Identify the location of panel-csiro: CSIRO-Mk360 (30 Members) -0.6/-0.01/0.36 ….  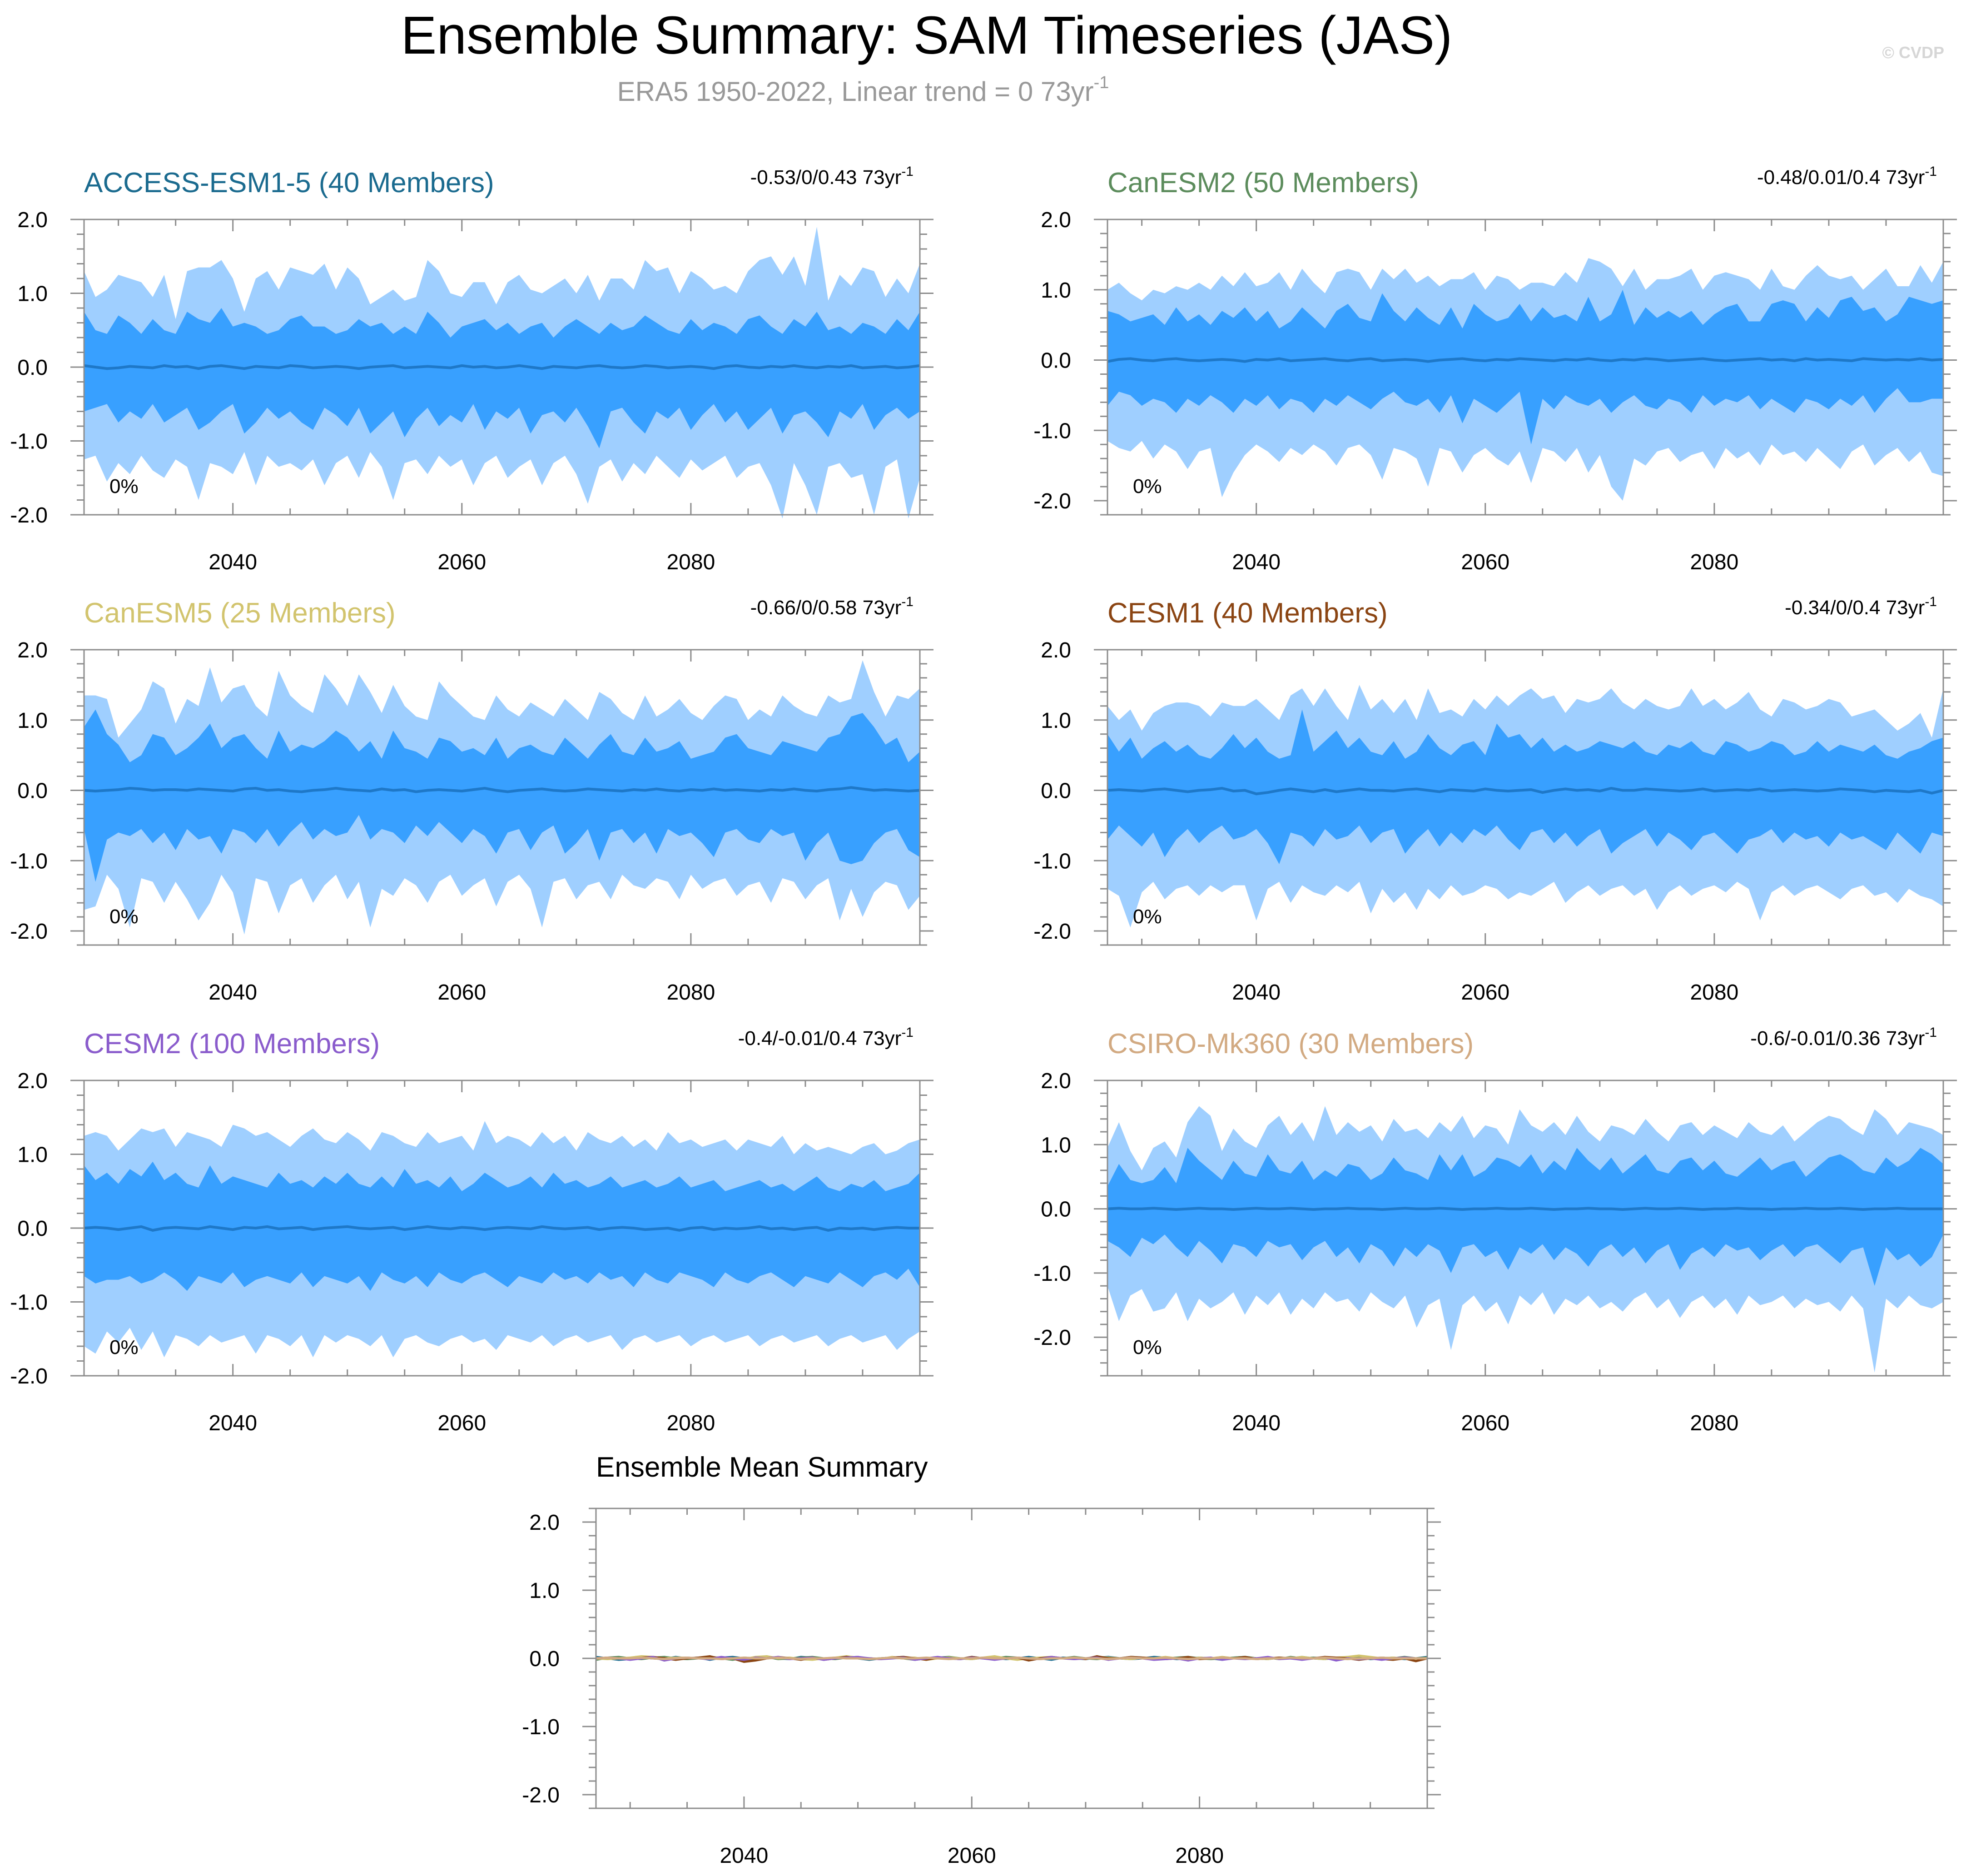
(1495, 1230).